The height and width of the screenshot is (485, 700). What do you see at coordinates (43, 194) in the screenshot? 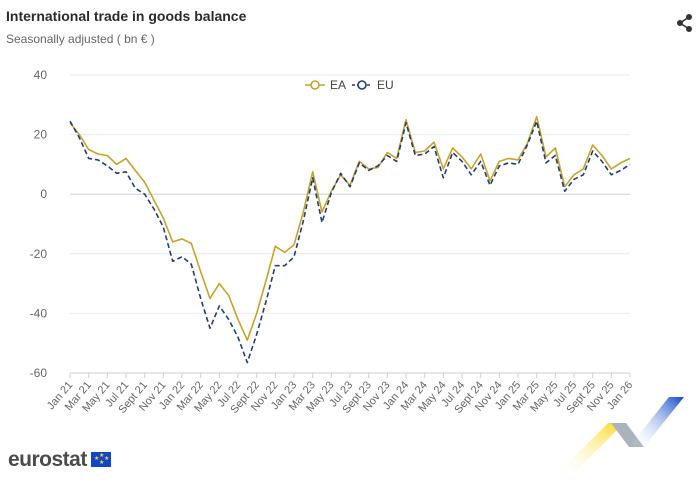
I see `y-tick-label: 0` at bounding box center [43, 194].